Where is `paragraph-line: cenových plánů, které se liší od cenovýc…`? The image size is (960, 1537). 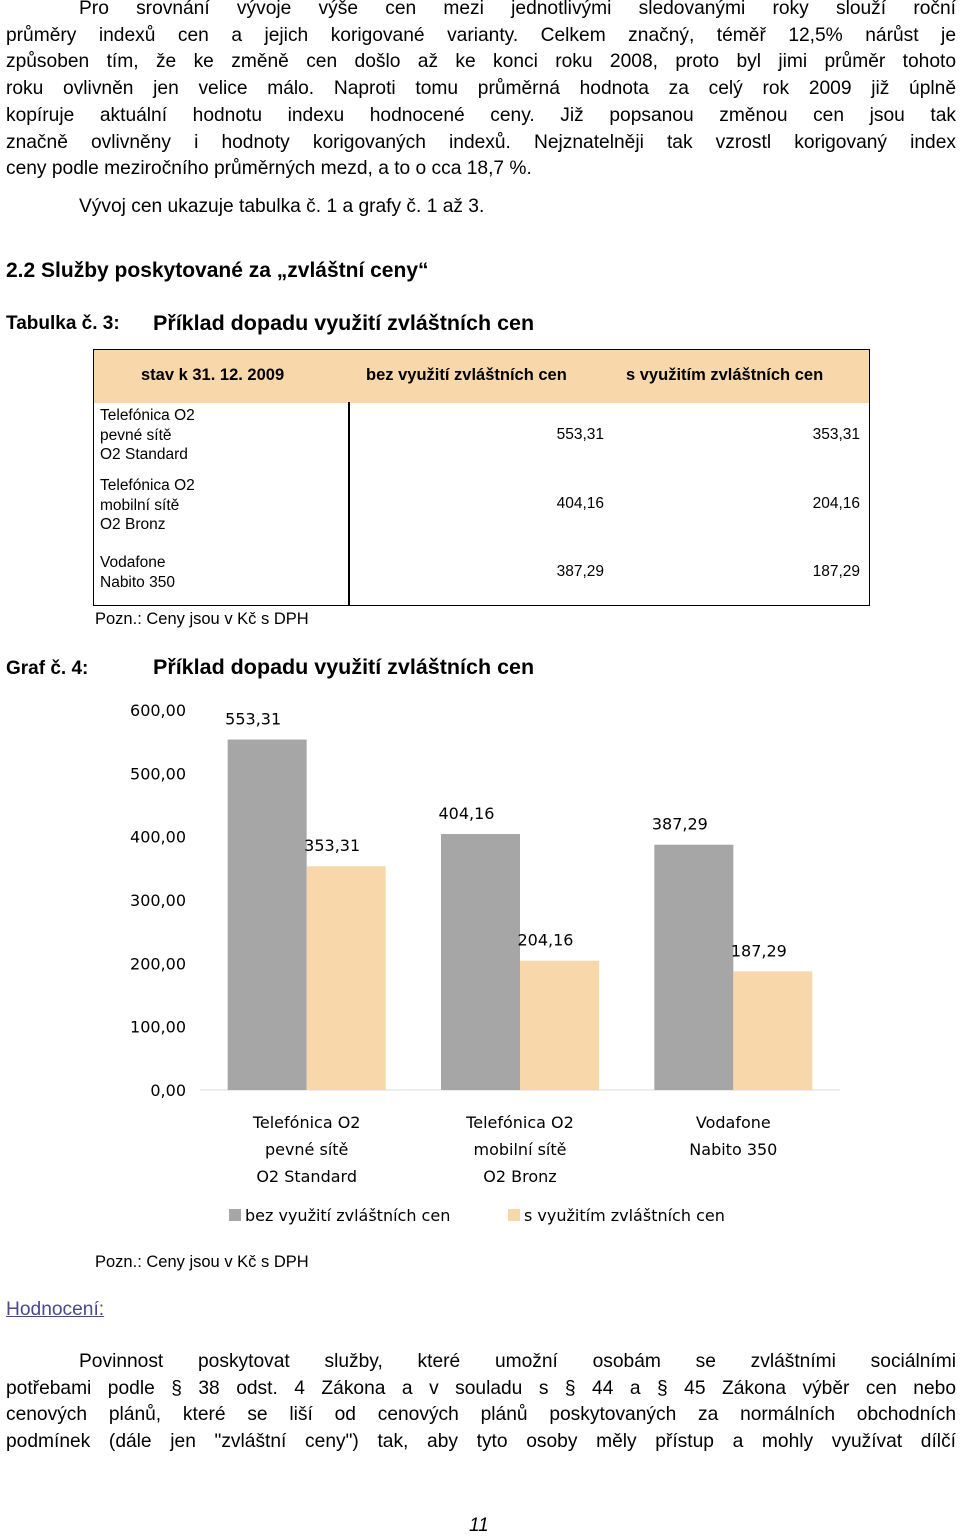 paragraph-line: cenových plánů, které se liší od cenovýc… is located at coordinates (481, 1415).